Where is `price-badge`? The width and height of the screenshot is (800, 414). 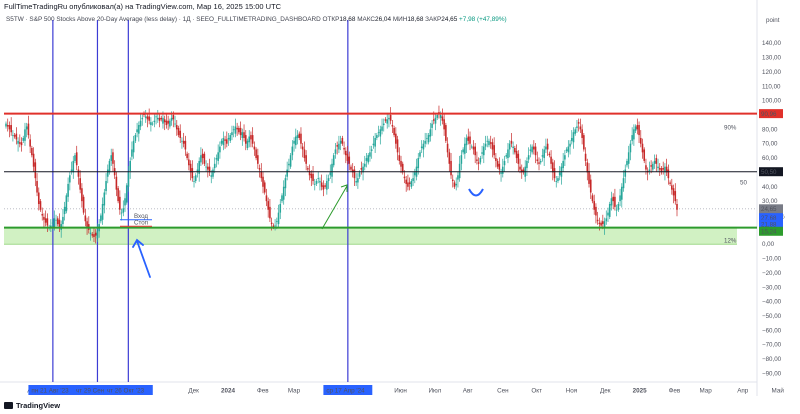
price-badge is located at coordinates (771, 231).